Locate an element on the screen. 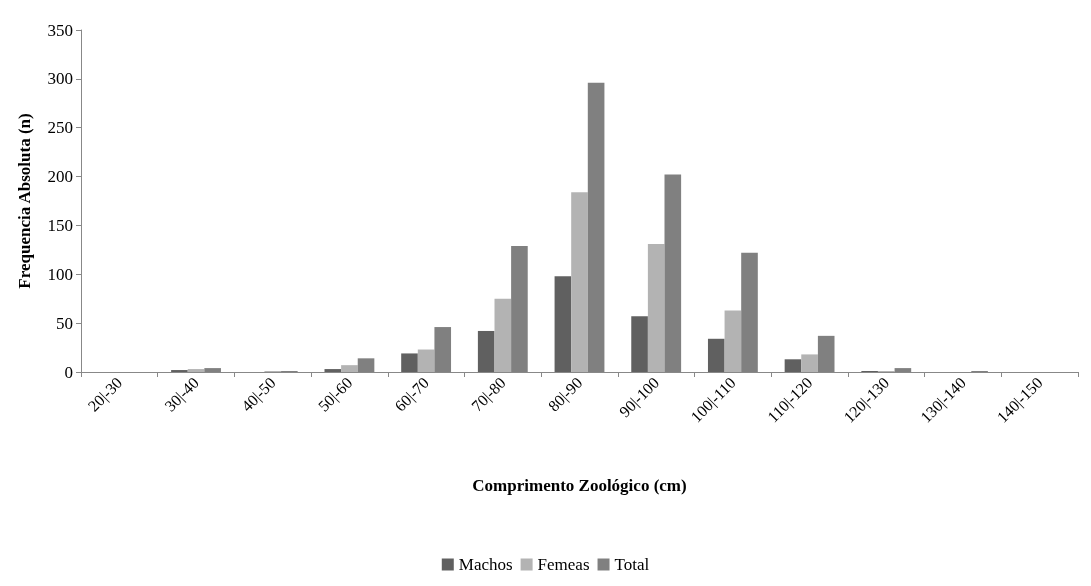 This screenshot has height=586, width=1091. y-tick-label: 300 is located at coordinates (60, 79).